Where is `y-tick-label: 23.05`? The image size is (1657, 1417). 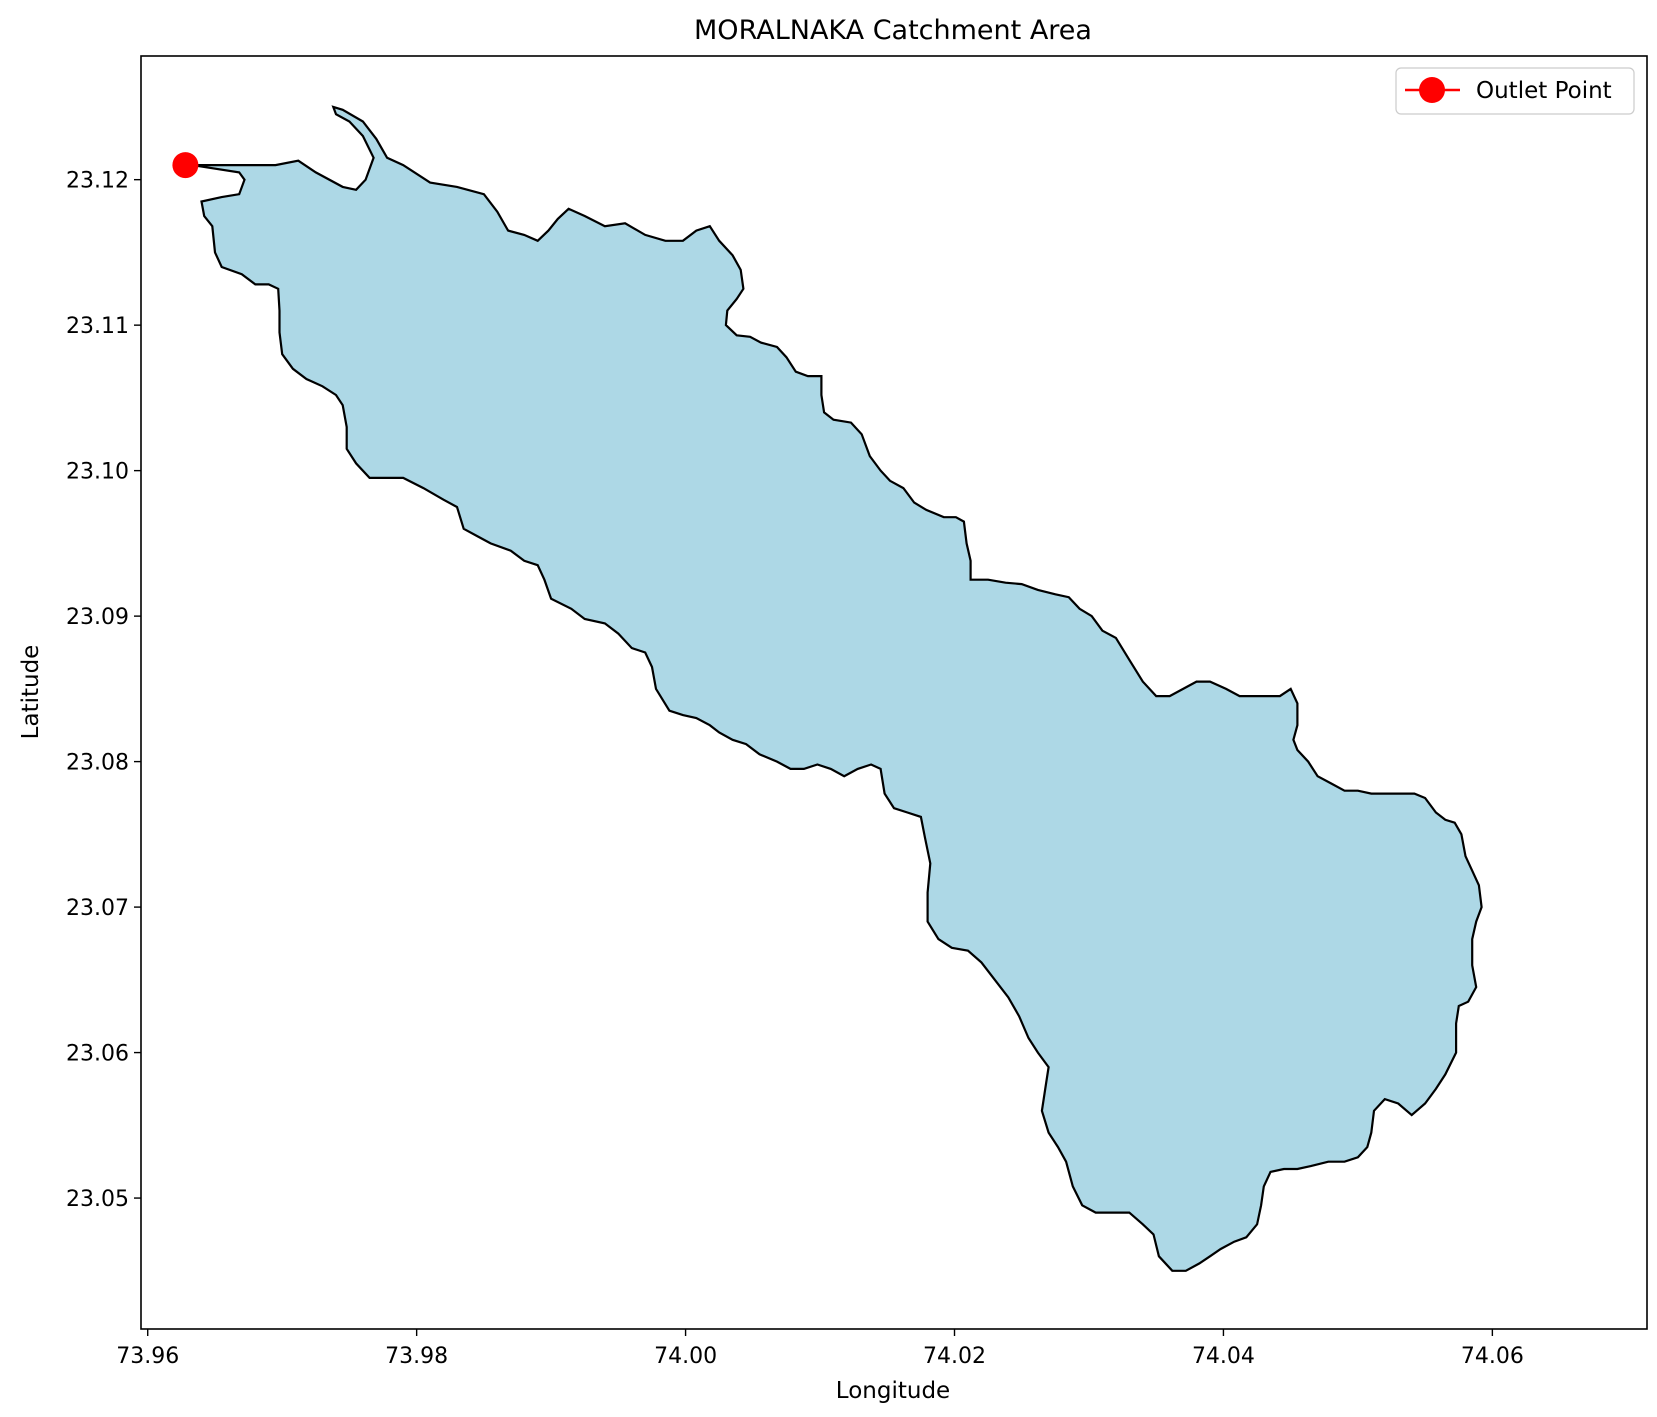
y-tick-label: 23.05 is located at coordinates (97, 1199).